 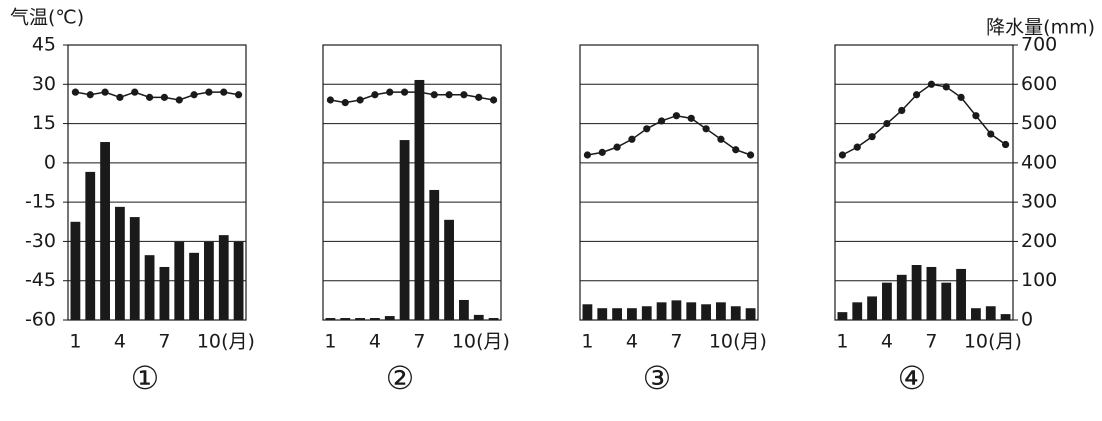 I want to click on temperature-line, so click(x=669, y=135).